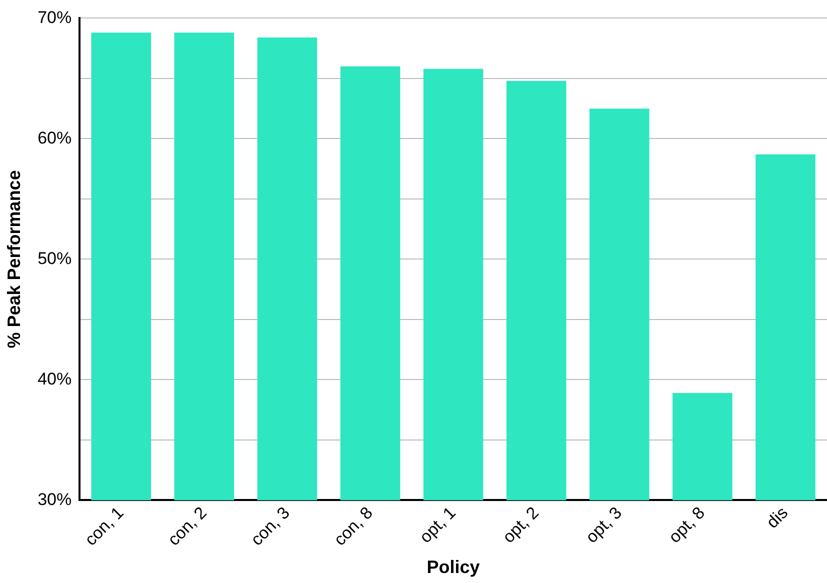 The image size is (827, 583). Describe the element at coordinates (55, 378) in the screenshot. I see `y-tick-label: 40%` at that location.